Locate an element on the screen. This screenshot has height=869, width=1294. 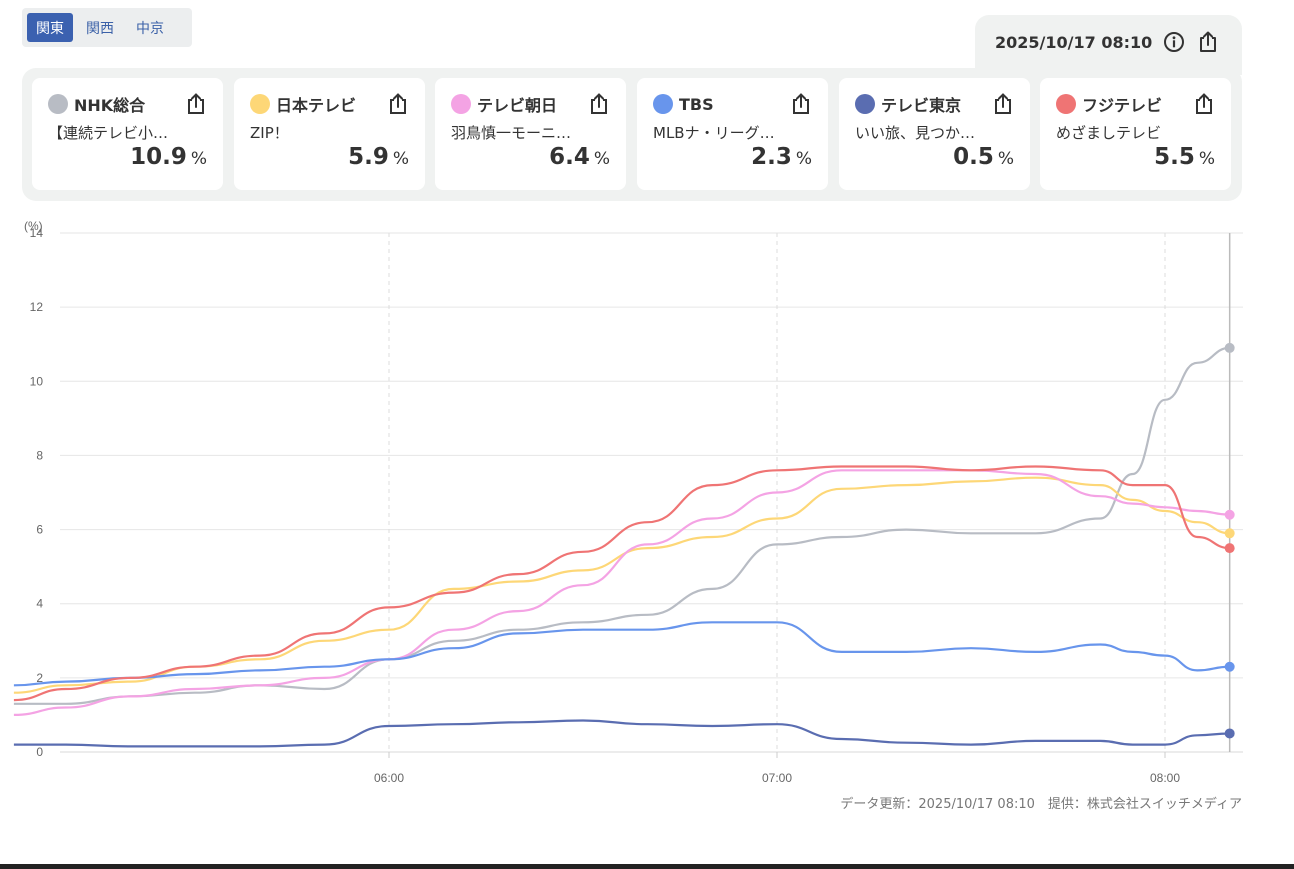
update-timestamp: 2025/10/17 08:10 is located at coordinates (1074, 42).